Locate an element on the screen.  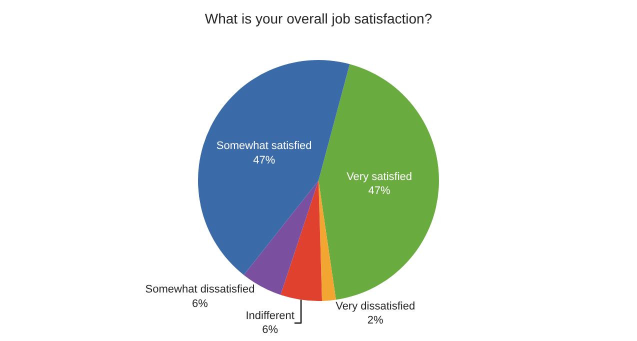
slice-label: Somewhat satisfied is located at coordinates (264, 146).